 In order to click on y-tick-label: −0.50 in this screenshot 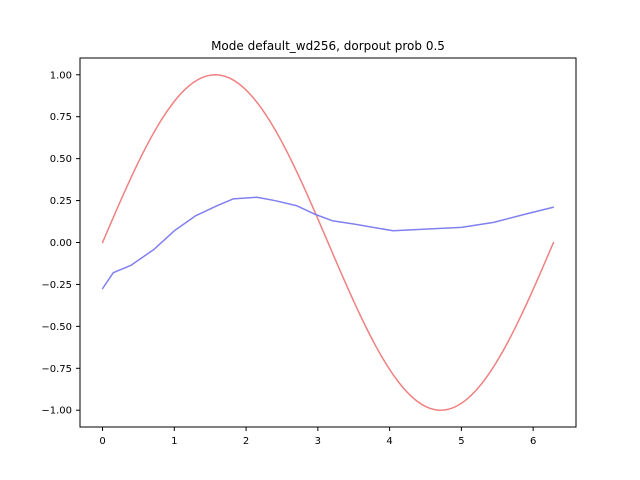, I will do `click(56, 327)`.